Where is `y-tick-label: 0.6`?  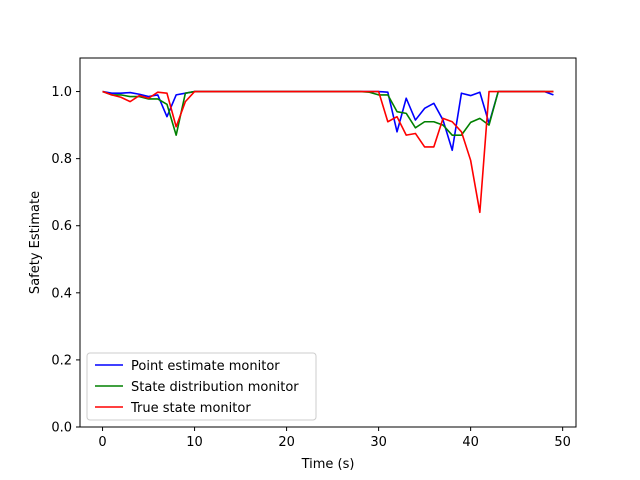
y-tick-label: 0.6 is located at coordinates (61, 226).